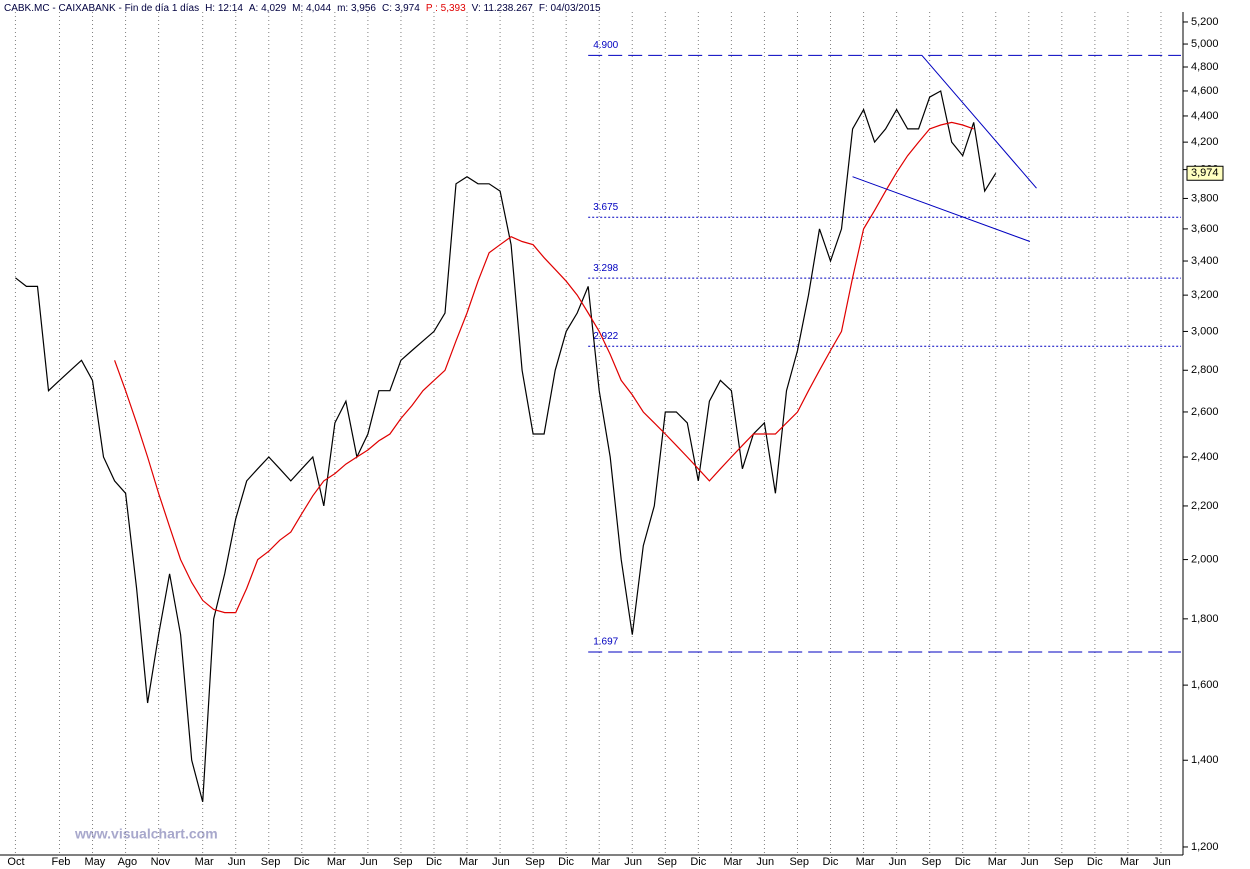  I want to click on header-item: M: 4,044, so click(311, 8).